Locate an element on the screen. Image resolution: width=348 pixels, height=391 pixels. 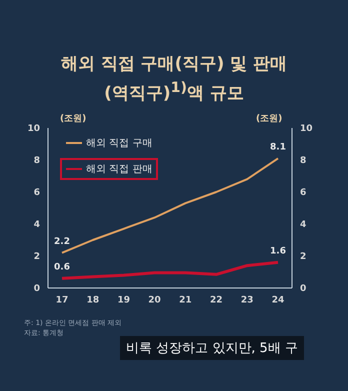
y2-tick-label: 0 is located at coordinates (303, 289).